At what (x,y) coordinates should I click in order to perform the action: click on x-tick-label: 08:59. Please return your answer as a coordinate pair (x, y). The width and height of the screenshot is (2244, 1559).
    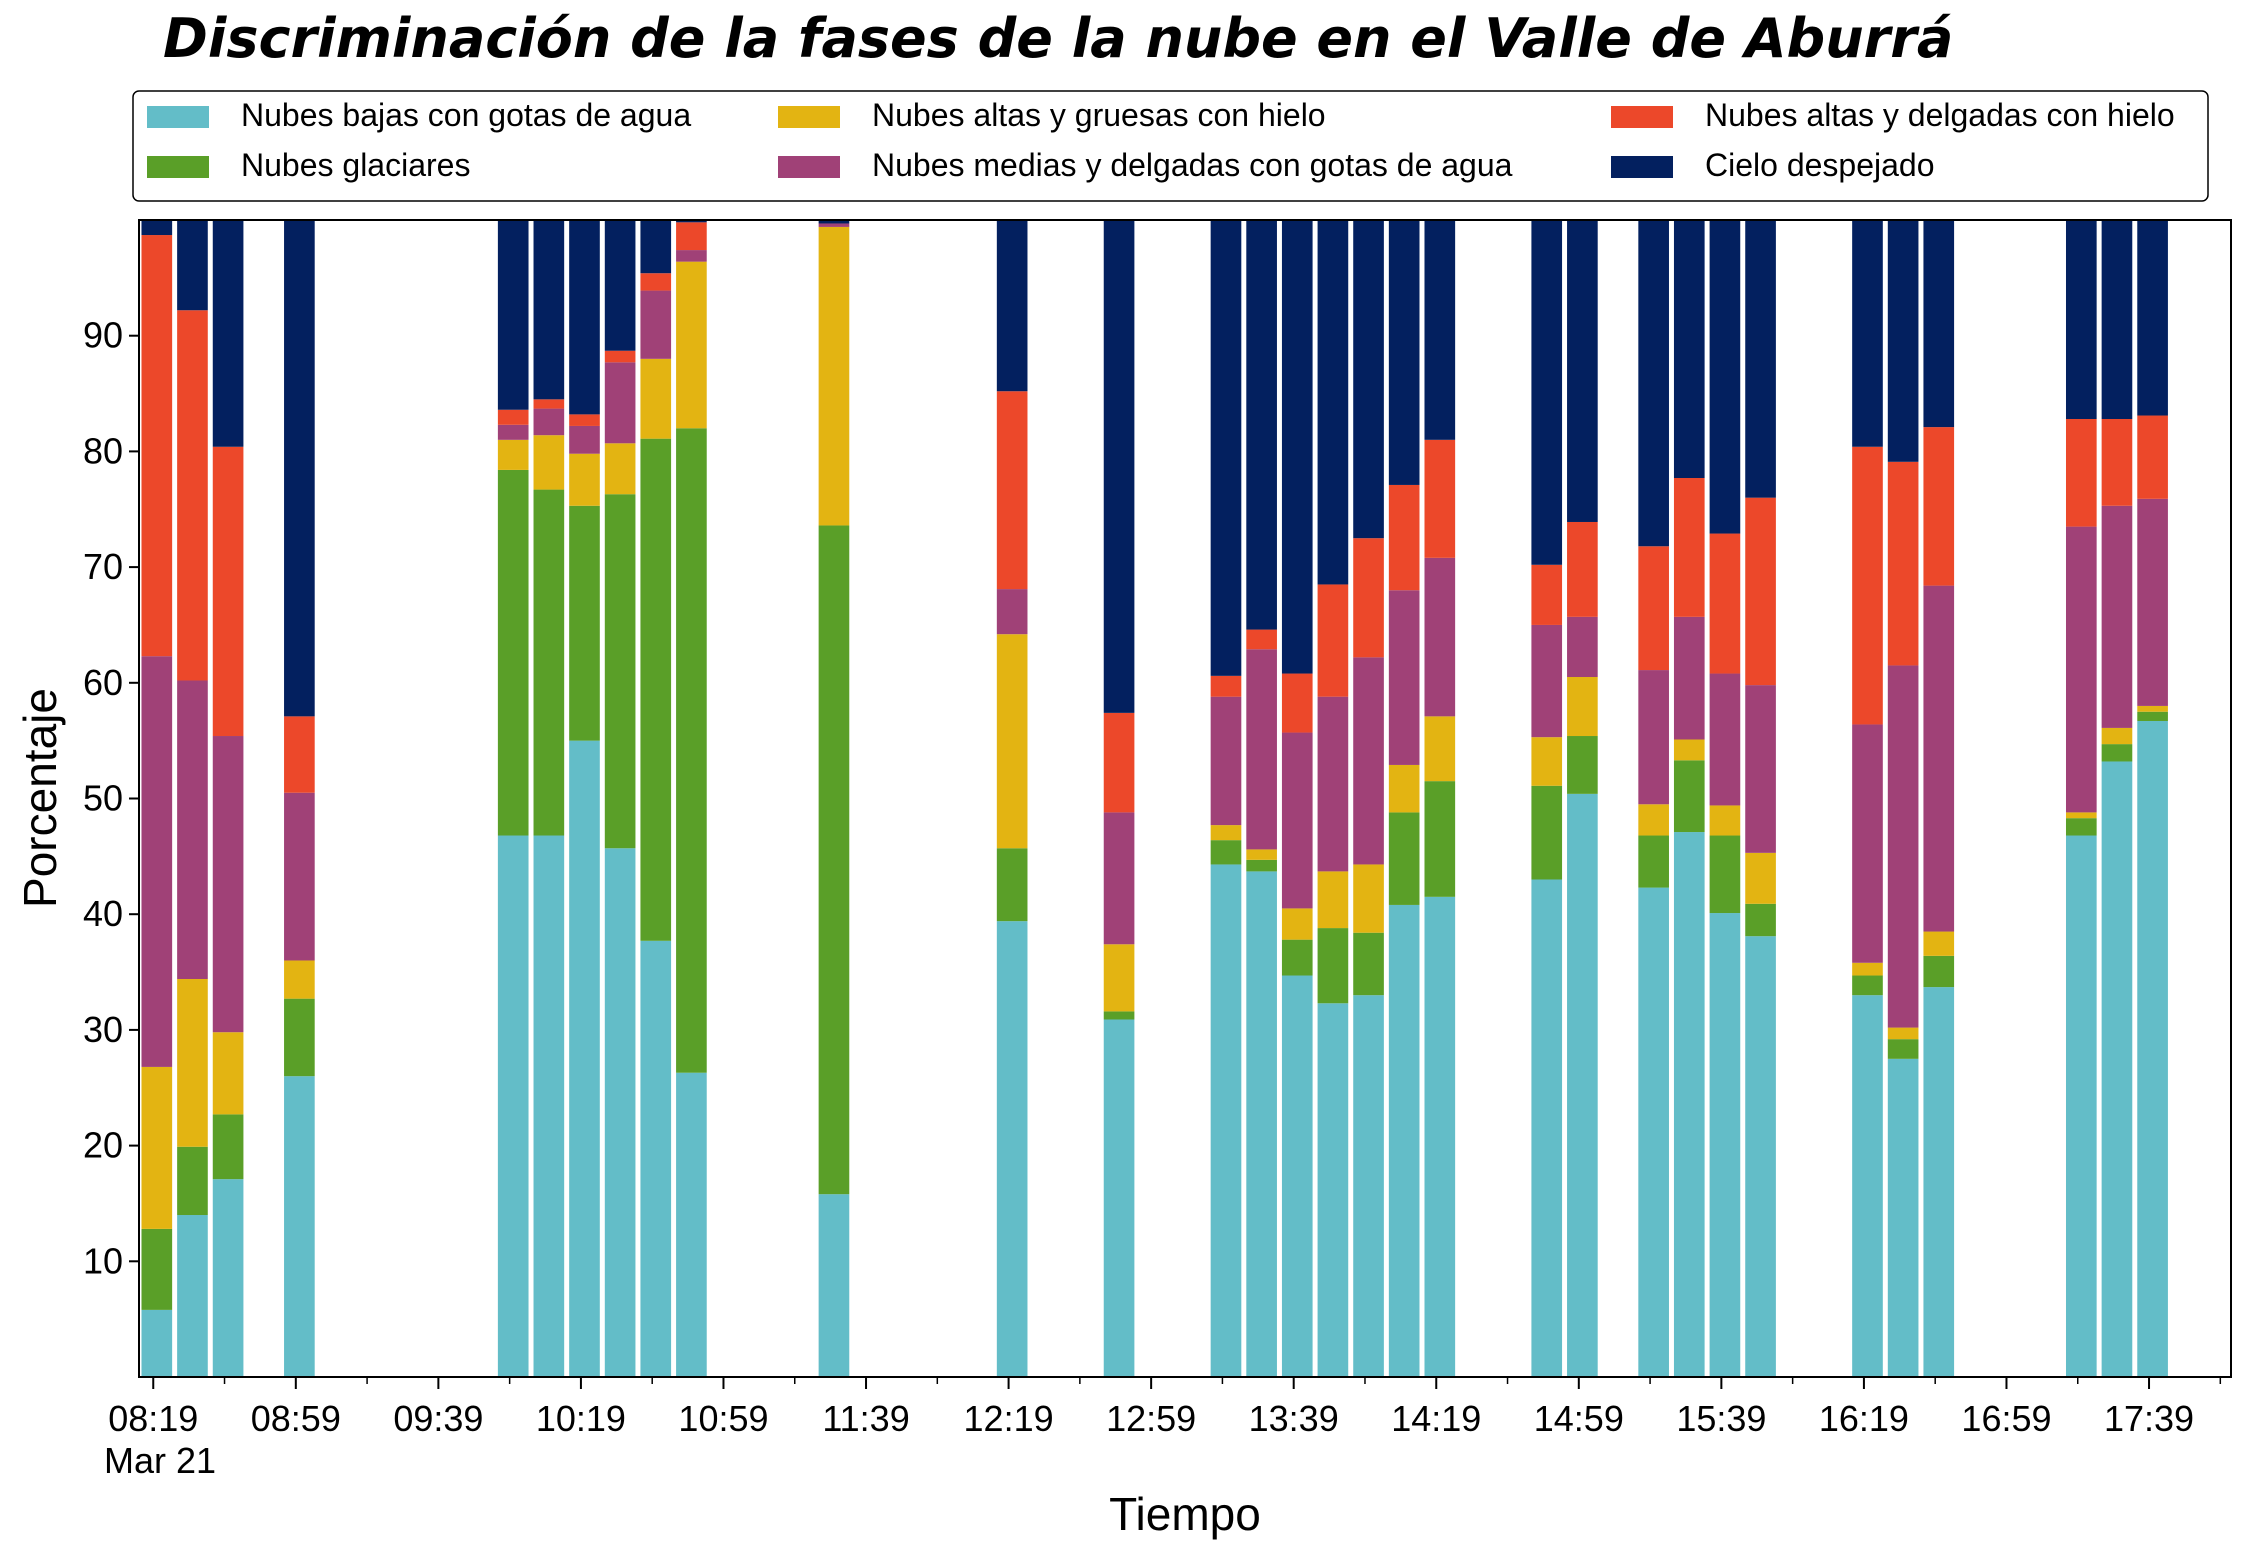
    Looking at the image, I should click on (296, 1418).